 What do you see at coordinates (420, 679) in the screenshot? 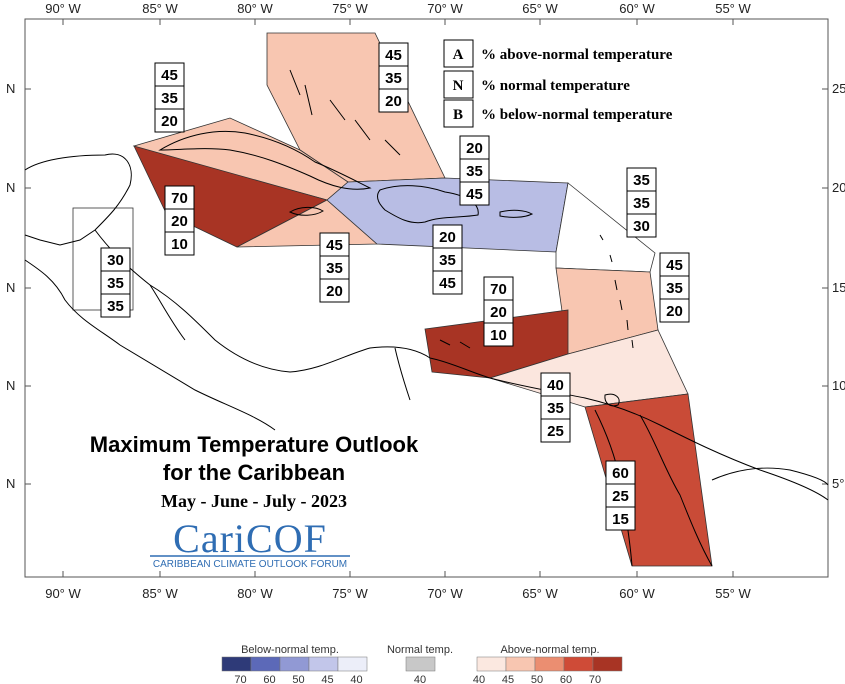
I see `colorbar-normal-tick: 40` at bounding box center [420, 679].